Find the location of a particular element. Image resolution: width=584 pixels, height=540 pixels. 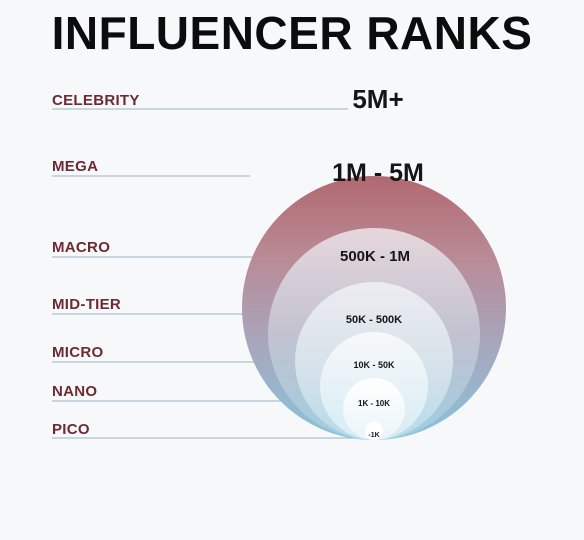

rank-label-pico: PICO is located at coordinates (71, 429).